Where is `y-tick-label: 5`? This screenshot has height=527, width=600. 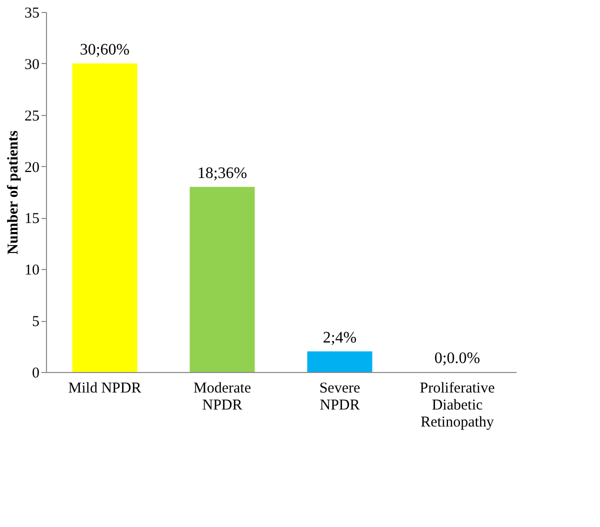
y-tick-label: 5 is located at coordinates (36, 322).